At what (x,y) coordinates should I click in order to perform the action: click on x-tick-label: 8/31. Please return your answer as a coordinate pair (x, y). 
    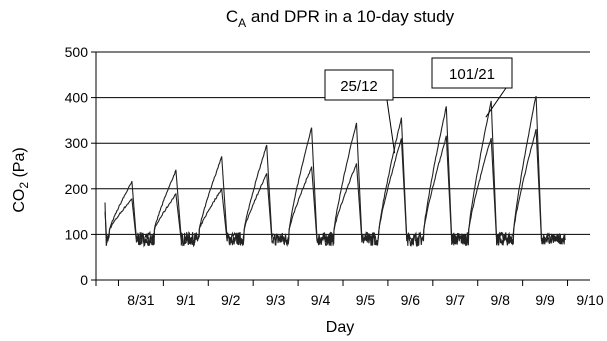
    Looking at the image, I should click on (140, 300).